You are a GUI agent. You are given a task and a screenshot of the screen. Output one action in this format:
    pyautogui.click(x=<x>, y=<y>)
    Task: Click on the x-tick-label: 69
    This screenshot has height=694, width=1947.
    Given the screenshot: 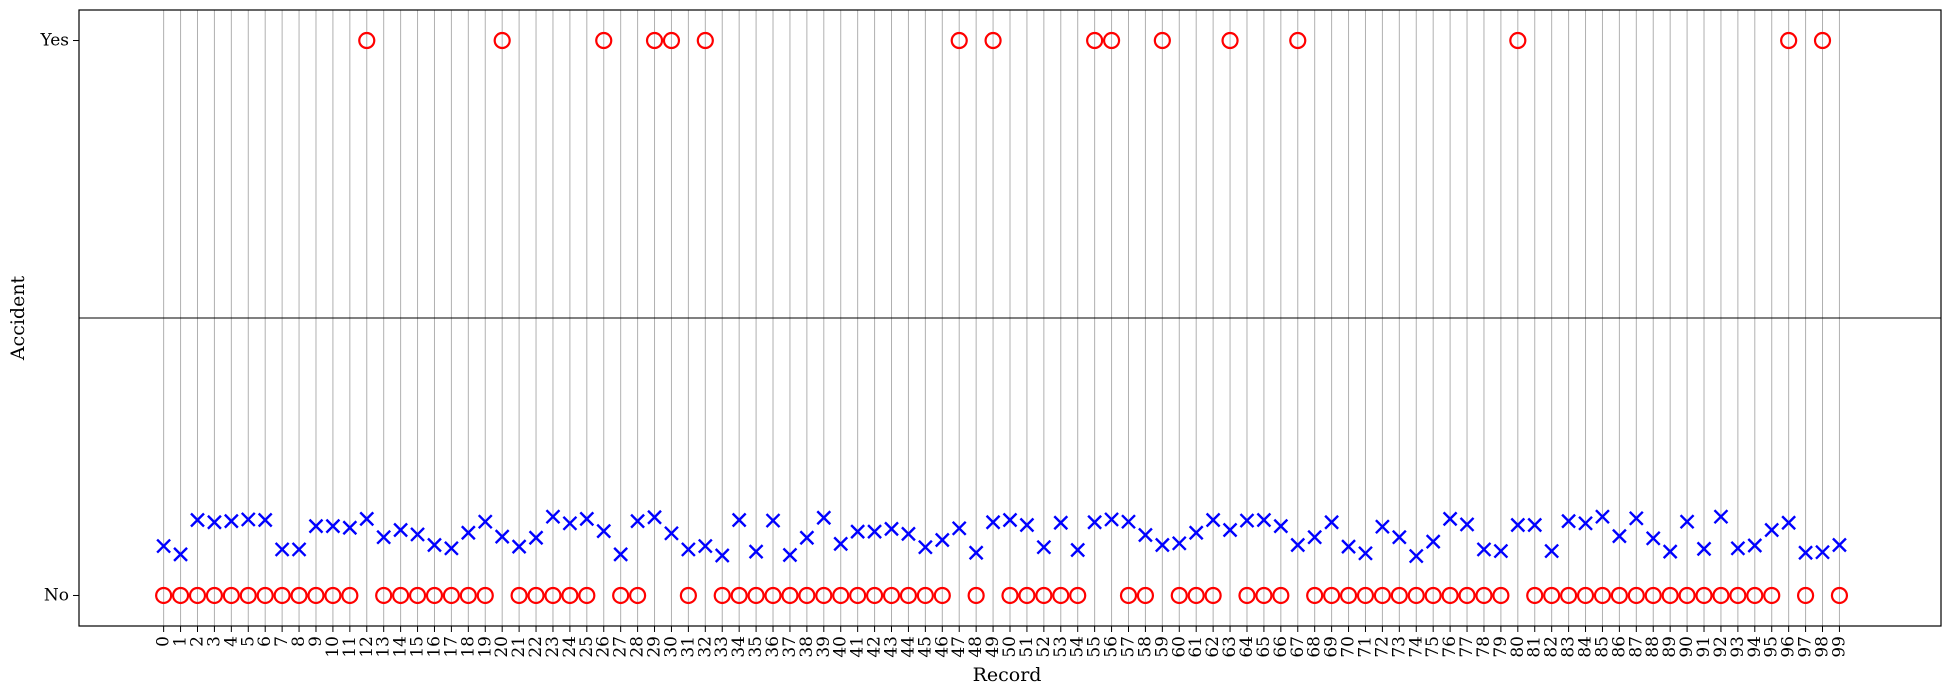 What is the action you would take?
    pyautogui.click(x=1332, y=647)
    